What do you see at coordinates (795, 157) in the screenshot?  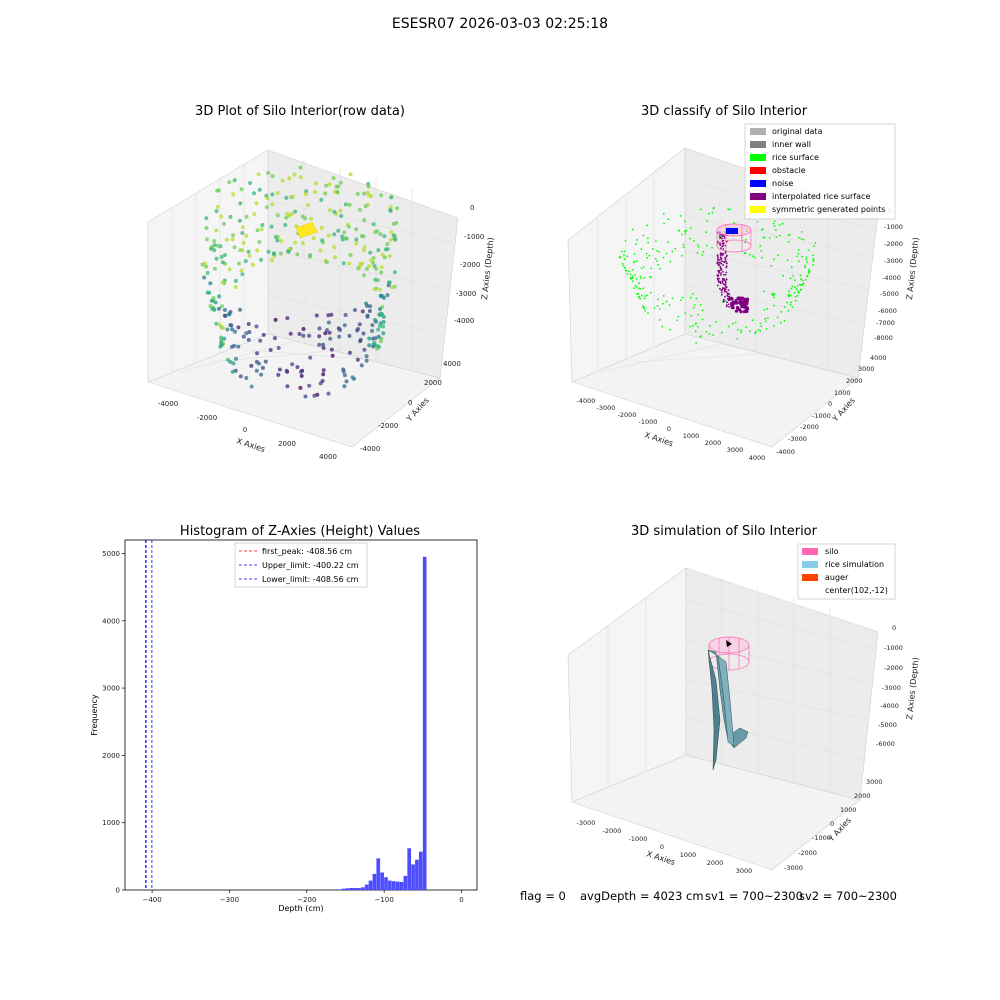 I see `plot2-legend-label: rice surface` at bounding box center [795, 157].